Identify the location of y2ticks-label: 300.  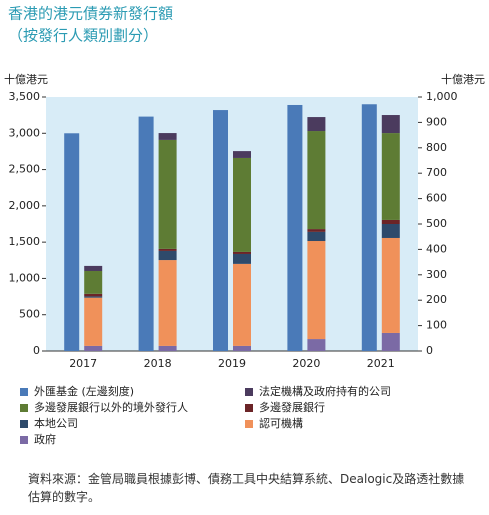
(436, 274).